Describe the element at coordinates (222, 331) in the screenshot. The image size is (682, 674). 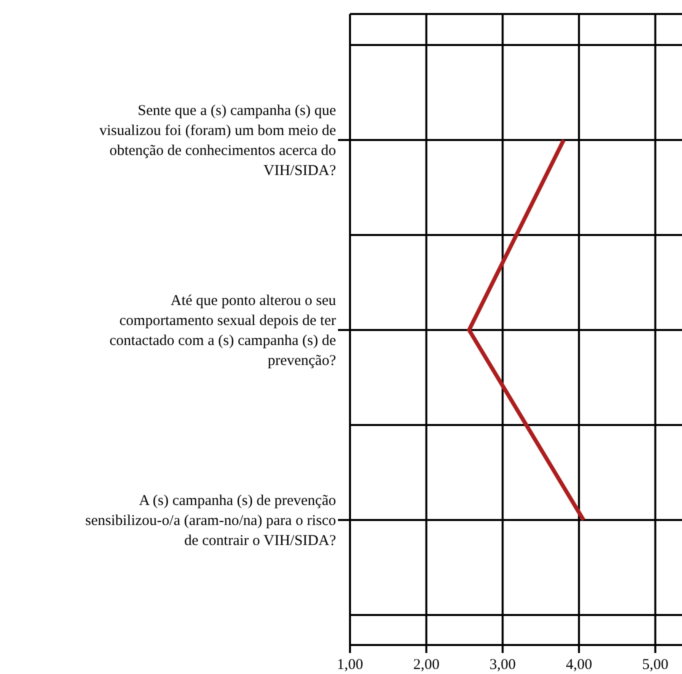
I see `y-tick-label: Até que ponto alterou o seu comportamento sexual depois de ter contactado com a (s) campanha (s) de prevenção?` at that location.